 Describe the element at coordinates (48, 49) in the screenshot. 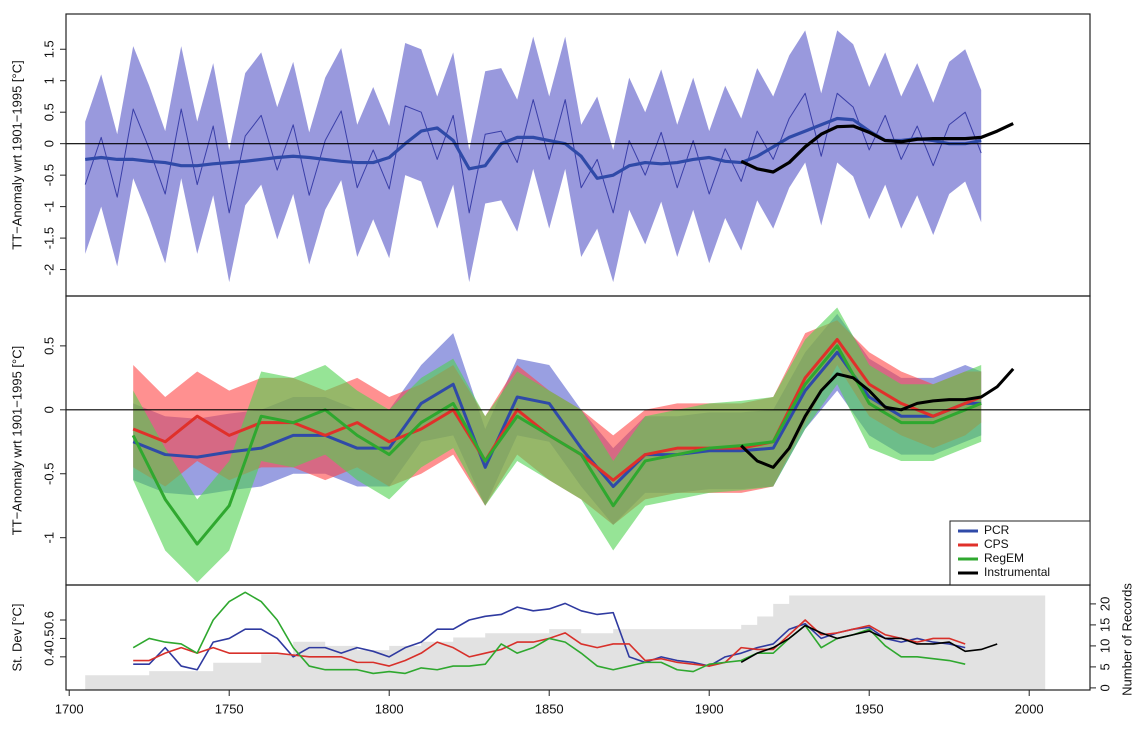

I see `y-tick-label: 1.5` at that location.